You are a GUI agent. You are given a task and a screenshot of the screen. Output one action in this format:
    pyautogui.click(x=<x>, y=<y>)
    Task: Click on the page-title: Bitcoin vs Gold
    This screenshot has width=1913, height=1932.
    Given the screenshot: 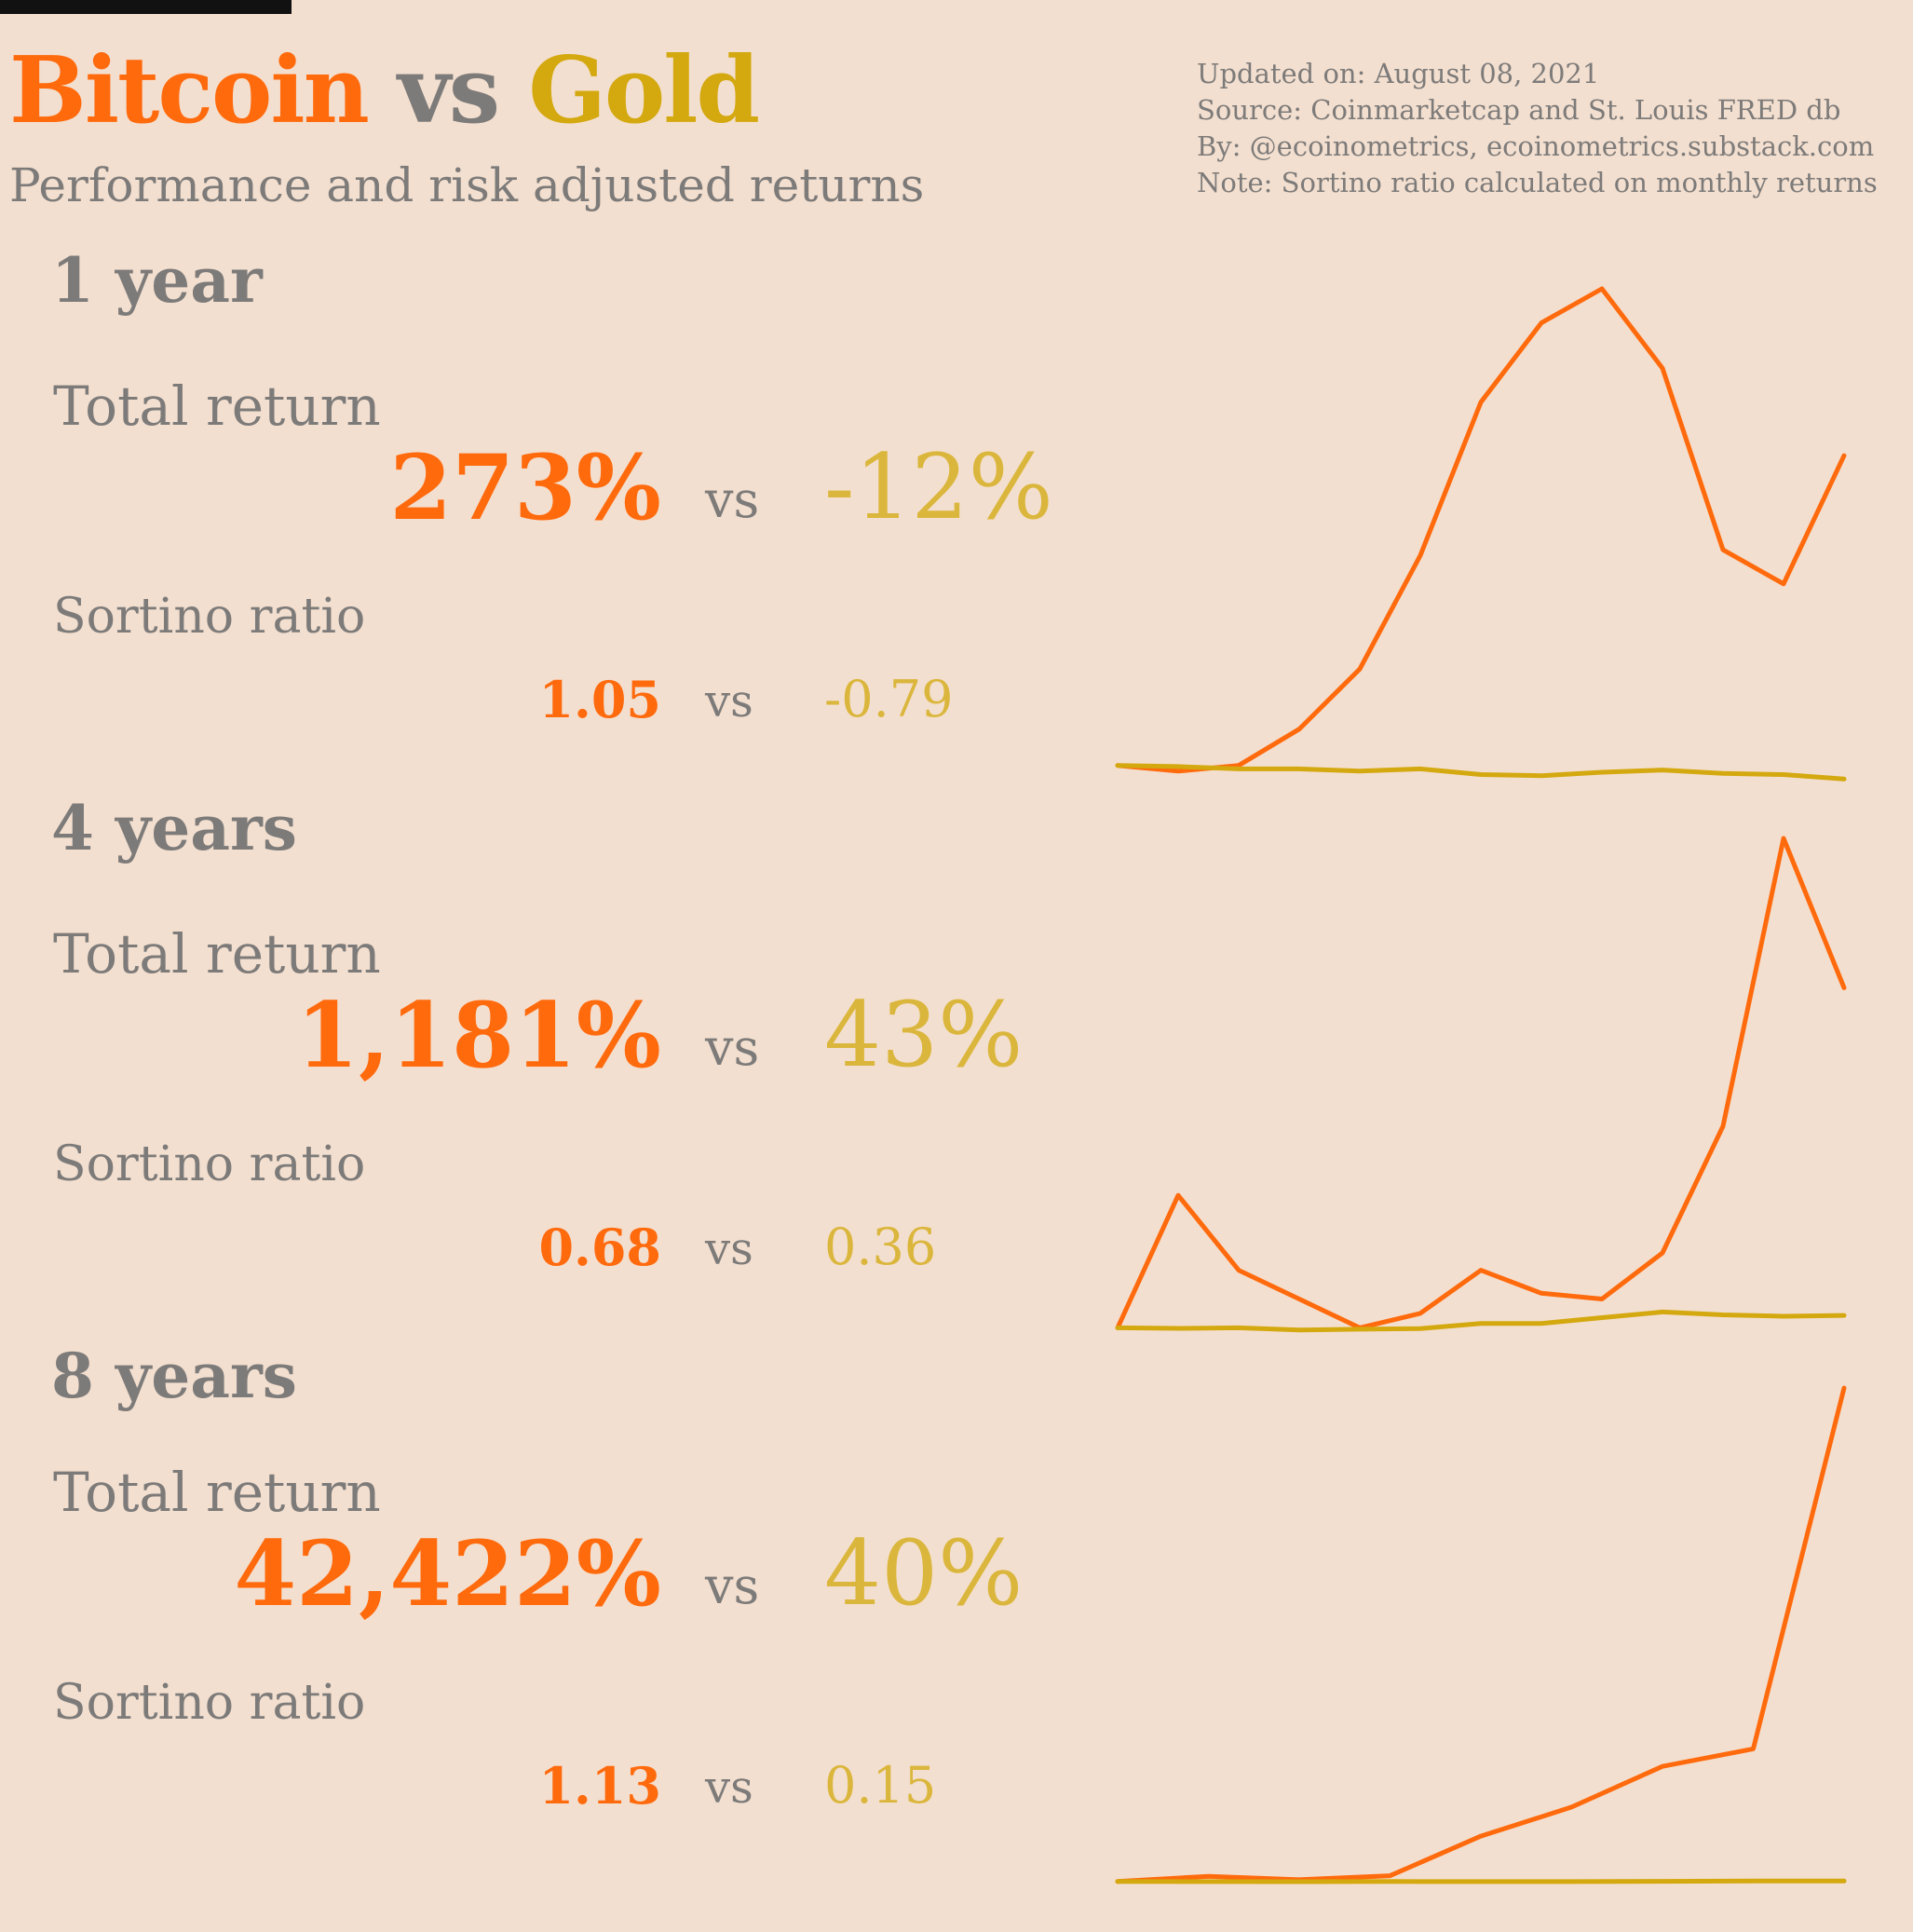 What is the action you would take?
    pyautogui.click(x=384, y=92)
    